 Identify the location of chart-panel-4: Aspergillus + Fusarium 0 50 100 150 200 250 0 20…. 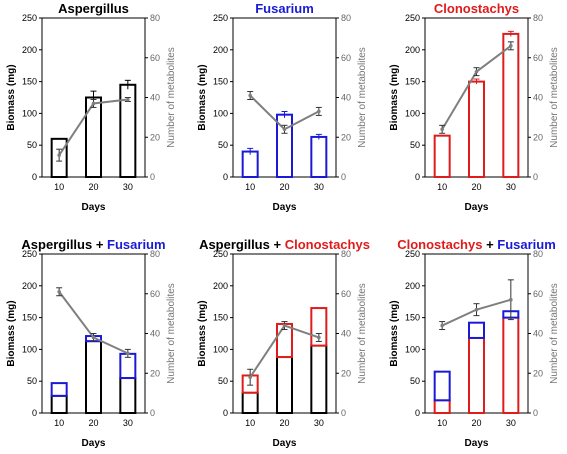
(91, 343).